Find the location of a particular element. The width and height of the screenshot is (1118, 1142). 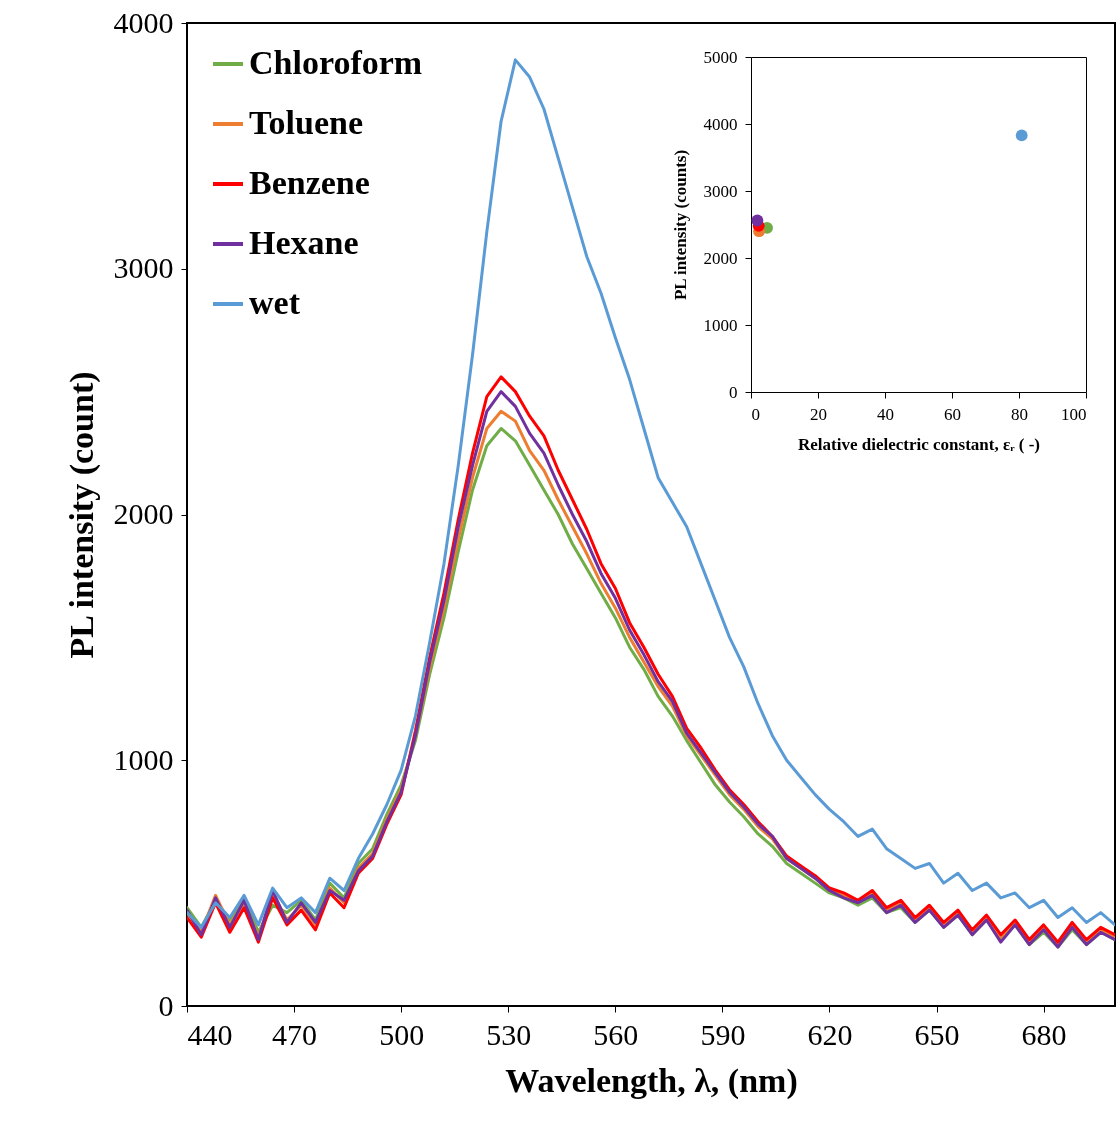

x-tick-label: 590 is located at coordinates (723, 1034).